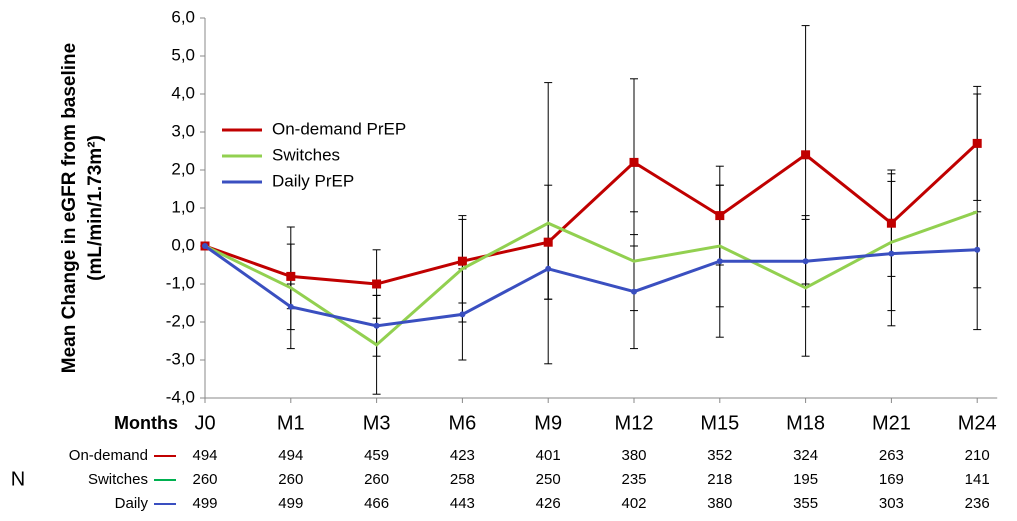  Describe the element at coordinates (204, 423) in the screenshot. I see `x-tick-label: J0` at that location.